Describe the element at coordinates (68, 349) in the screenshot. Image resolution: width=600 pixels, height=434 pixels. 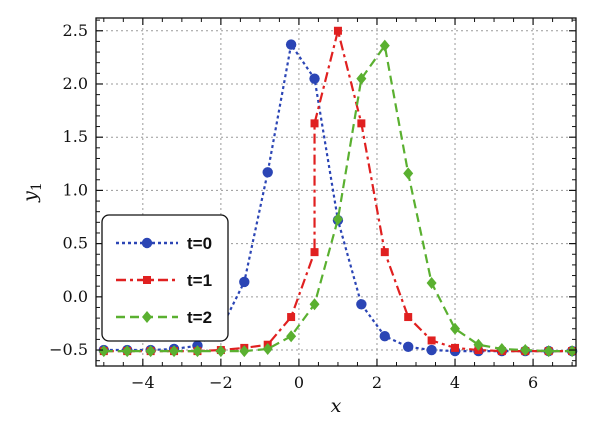
I see `y-tick-label: −0.5` at that location.